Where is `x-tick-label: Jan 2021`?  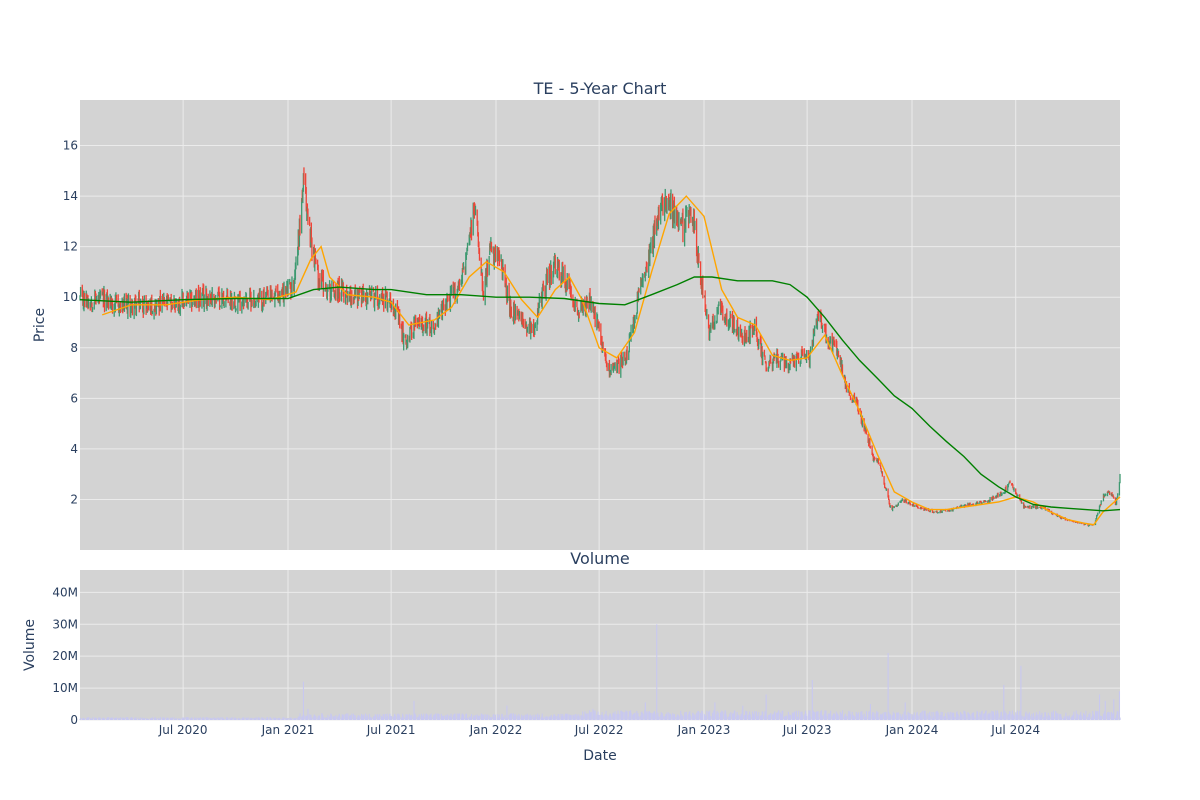
x-tick-label: Jan 2021 is located at coordinates (288, 730).